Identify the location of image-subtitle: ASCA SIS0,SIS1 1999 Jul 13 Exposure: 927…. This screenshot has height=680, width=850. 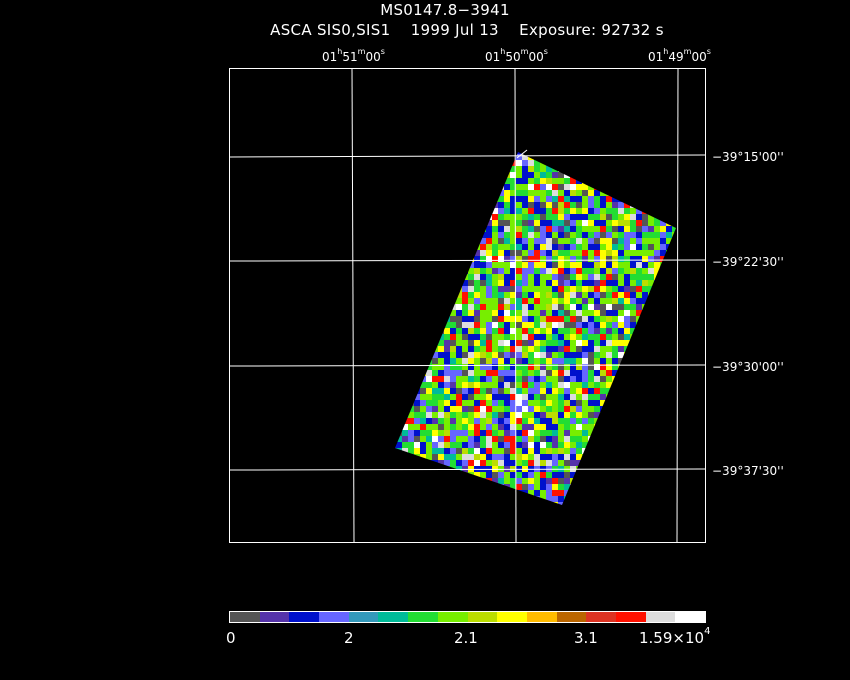
(467, 30).